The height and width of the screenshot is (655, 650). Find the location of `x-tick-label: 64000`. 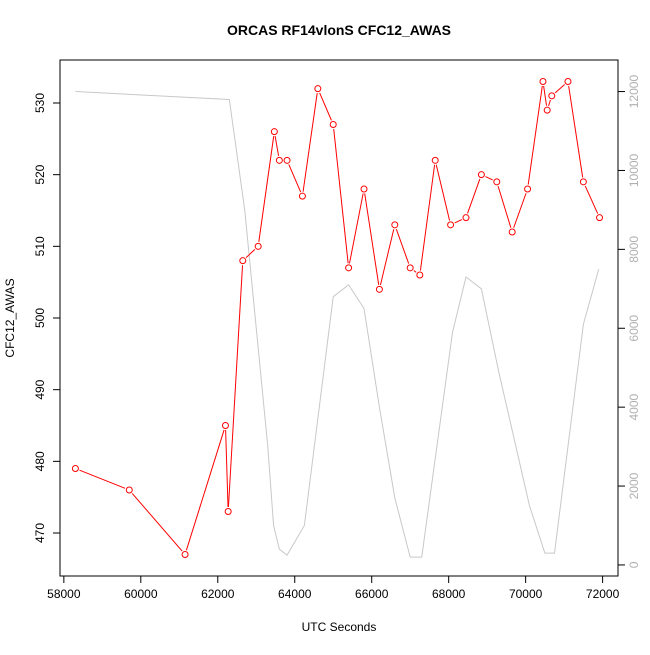

x-tick-label: 64000 is located at coordinates (295, 594).